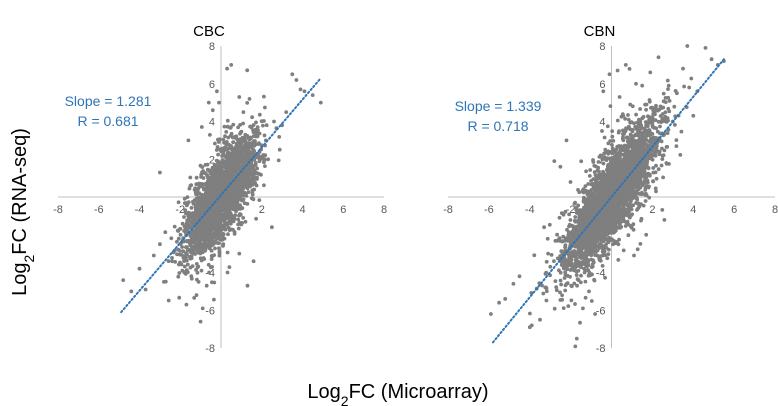 The image size is (778, 406). What do you see at coordinates (212, 160) in the screenshot?
I see `y-tick-label: 2` at bounding box center [212, 160].